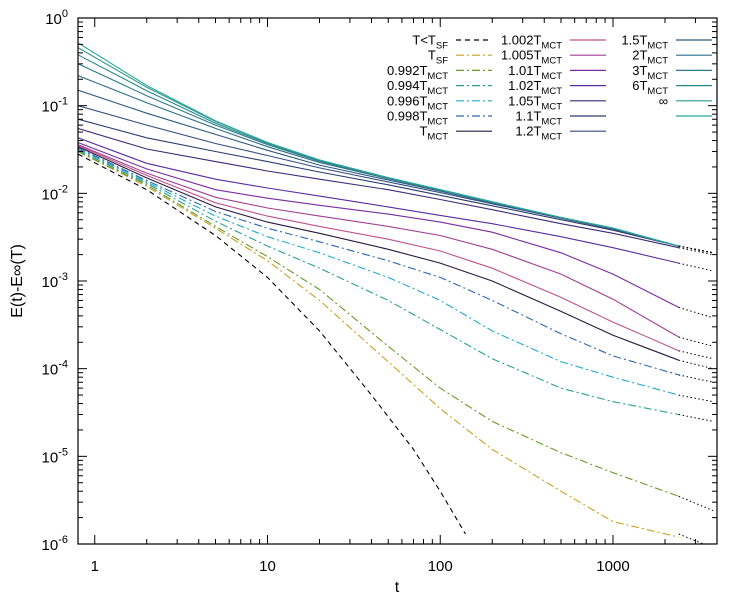 Image resolution: width=747 pixels, height=598 pixels. What do you see at coordinates (95, 566) in the screenshot?
I see `x-tick-label: 1` at bounding box center [95, 566].